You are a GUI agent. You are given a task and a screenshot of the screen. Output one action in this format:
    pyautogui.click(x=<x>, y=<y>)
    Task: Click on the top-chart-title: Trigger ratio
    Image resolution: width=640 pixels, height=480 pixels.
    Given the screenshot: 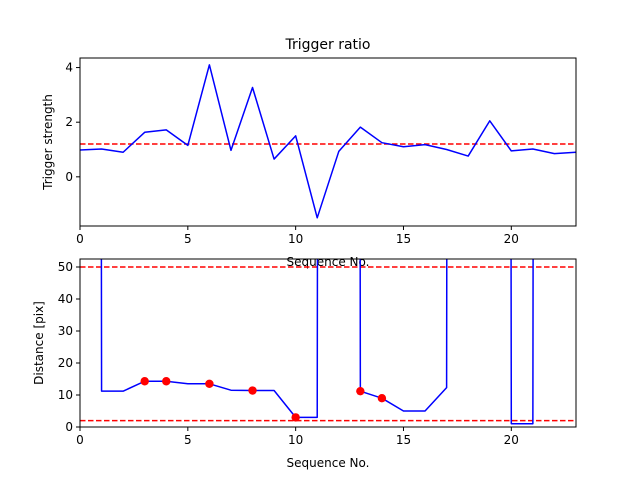 What is the action you would take?
    pyautogui.click(x=327, y=45)
    